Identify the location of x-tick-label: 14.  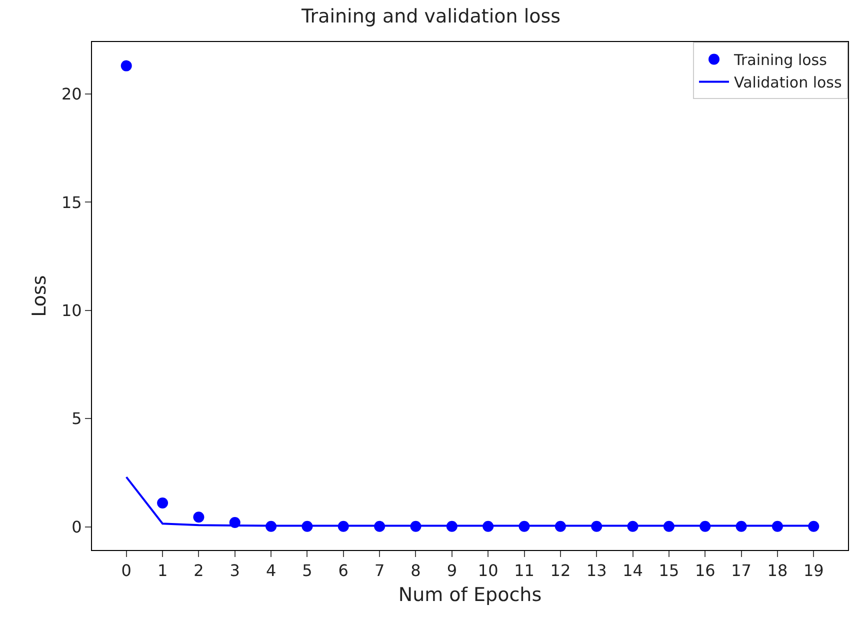
(632, 570).